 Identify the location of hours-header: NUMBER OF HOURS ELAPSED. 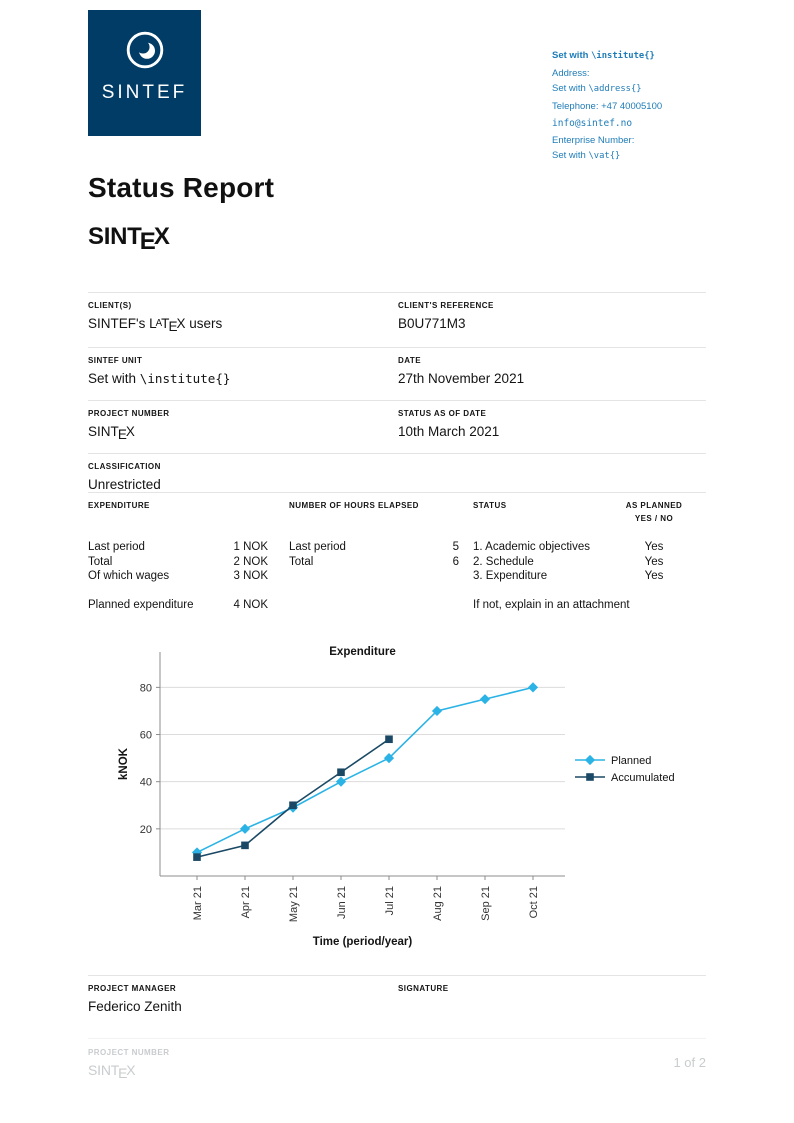
(354, 505).